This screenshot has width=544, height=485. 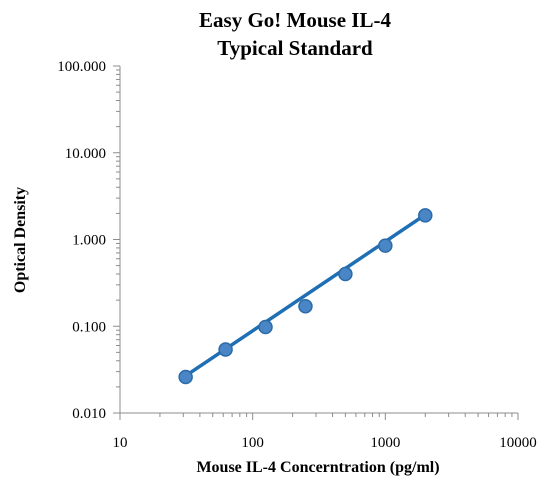 I want to click on x-axis-ticks: 10 100 1000 10000, so click(x=325, y=432).